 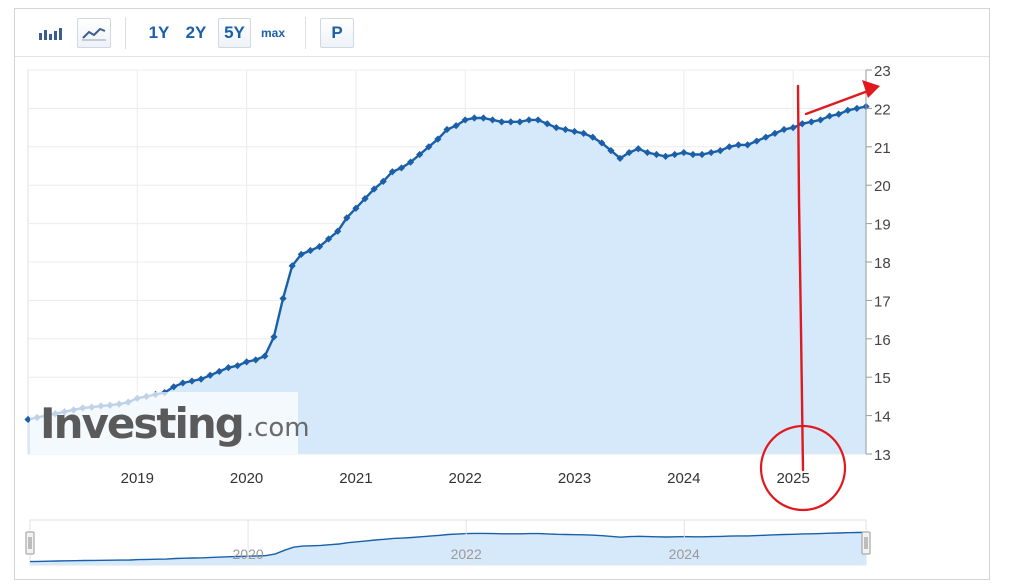 What do you see at coordinates (277, 428) in the screenshot?
I see `logo-suffix-text: .com` at bounding box center [277, 428].